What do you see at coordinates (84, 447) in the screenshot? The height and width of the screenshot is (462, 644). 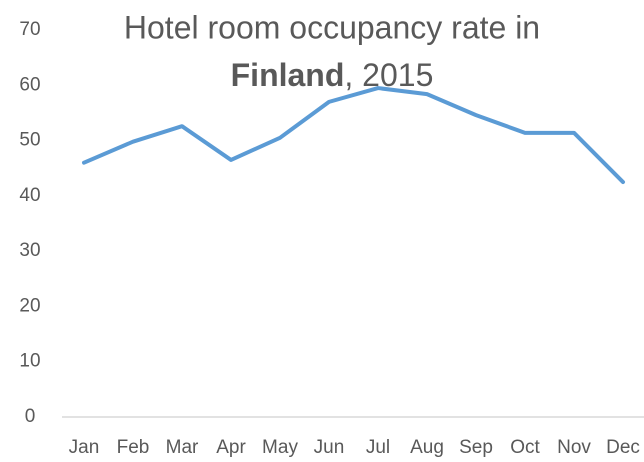 I see `x-tick-label: Jan` at bounding box center [84, 447].